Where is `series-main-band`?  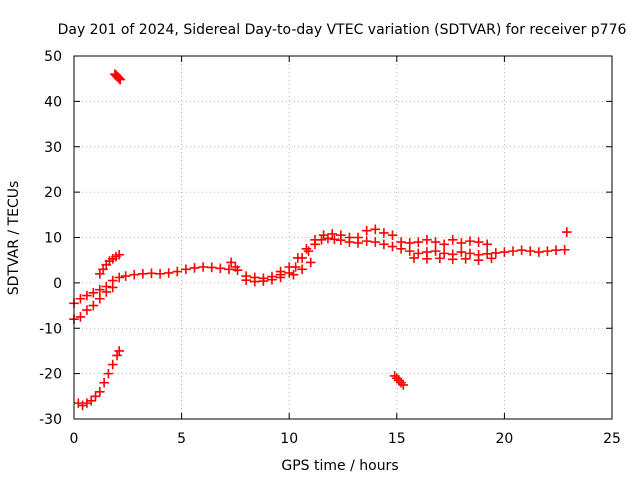
series-main-band is located at coordinates (319, 271).